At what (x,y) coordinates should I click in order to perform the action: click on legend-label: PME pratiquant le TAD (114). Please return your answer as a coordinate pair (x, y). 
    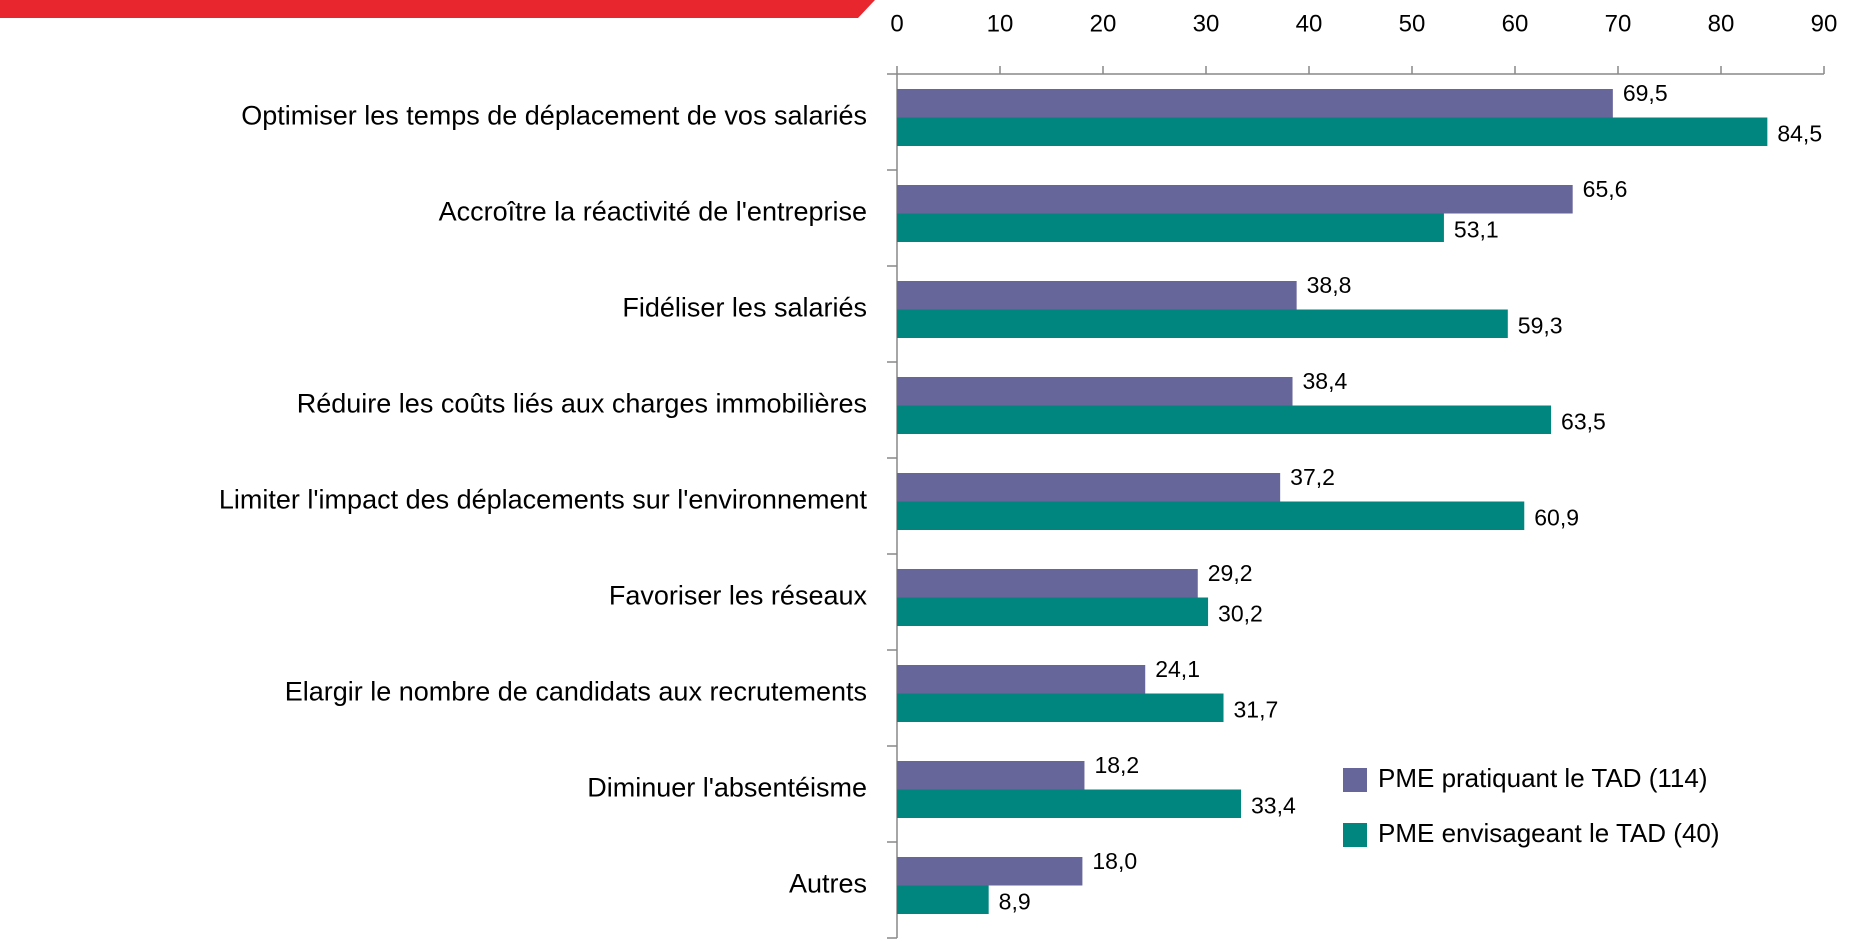
    Looking at the image, I should click on (1542, 778).